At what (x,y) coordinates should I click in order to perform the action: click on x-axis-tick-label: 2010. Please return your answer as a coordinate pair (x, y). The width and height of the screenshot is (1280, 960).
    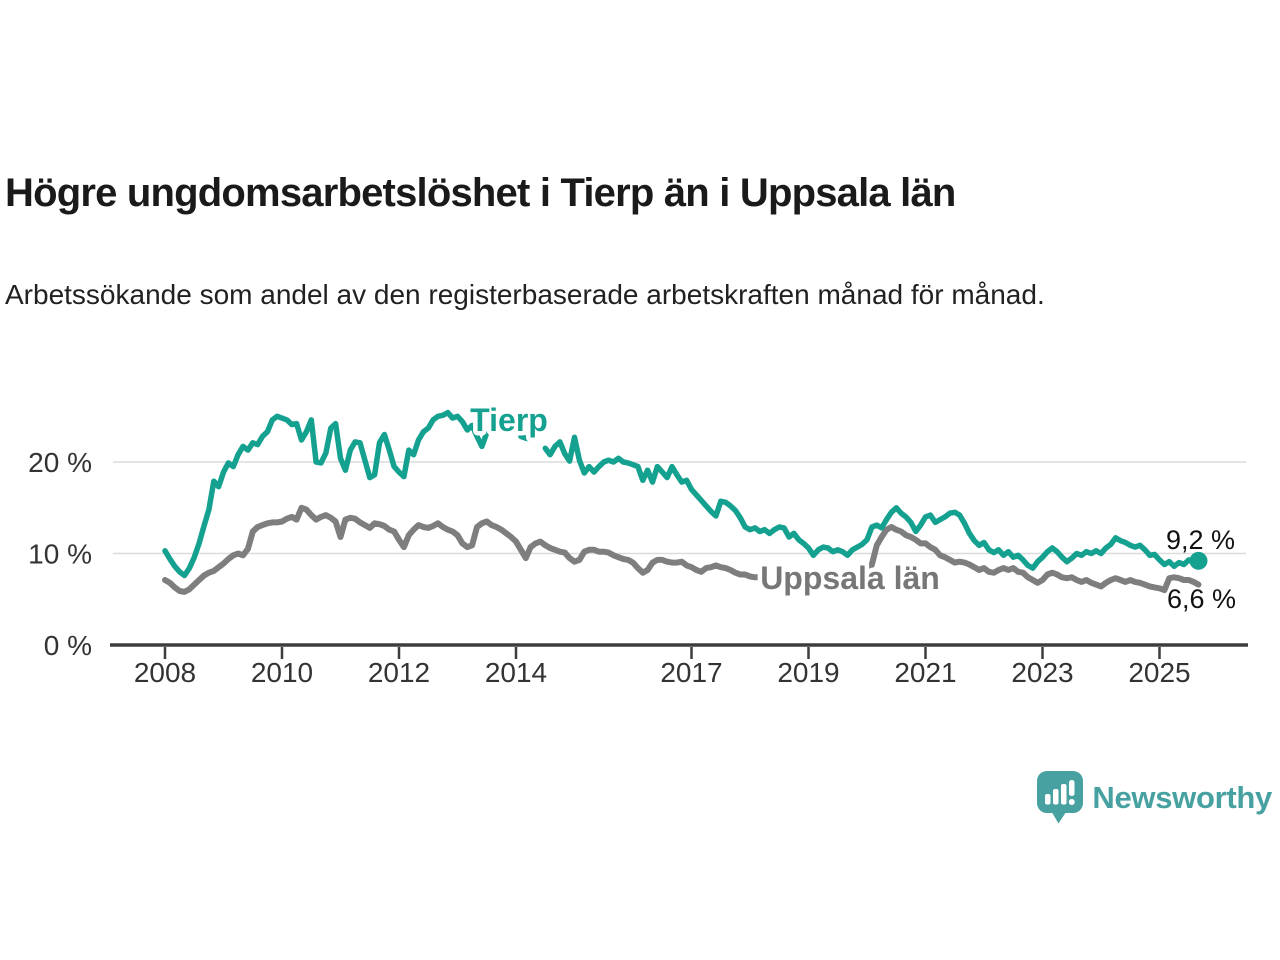
    Looking at the image, I should click on (282, 672).